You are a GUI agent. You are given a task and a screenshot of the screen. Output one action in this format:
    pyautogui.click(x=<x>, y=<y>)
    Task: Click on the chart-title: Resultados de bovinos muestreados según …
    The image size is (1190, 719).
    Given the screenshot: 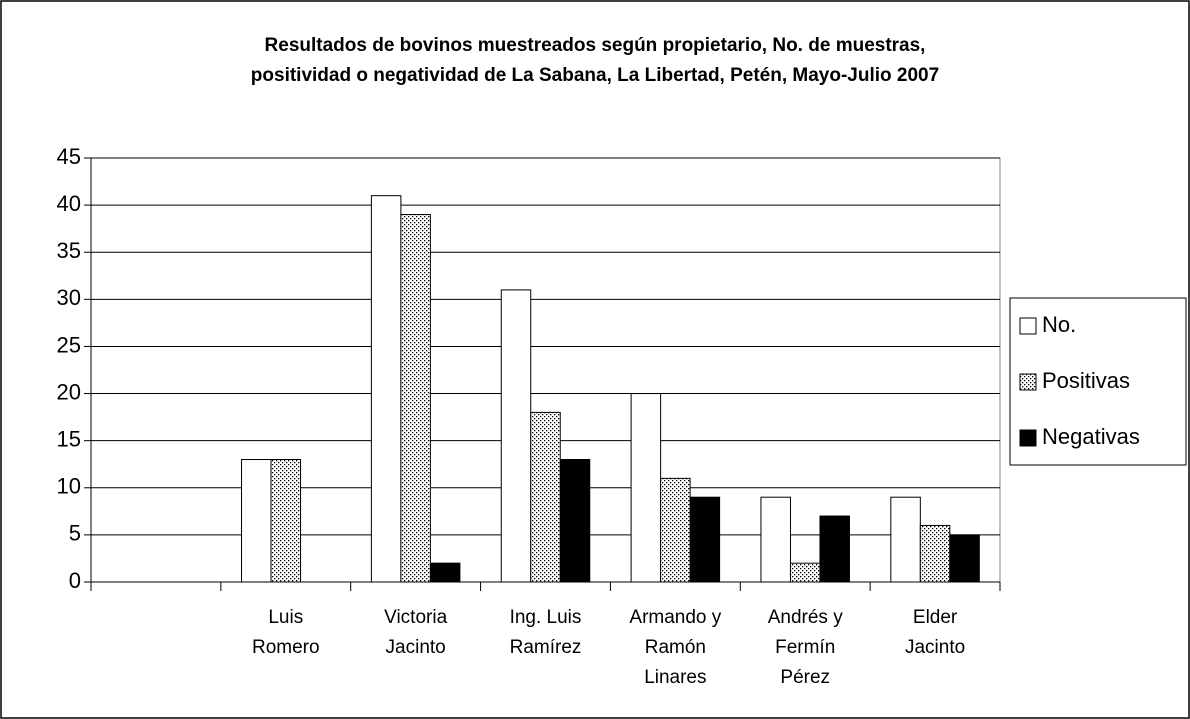 What is the action you would take?
    pyautogui.click(x=595, y=45)
    